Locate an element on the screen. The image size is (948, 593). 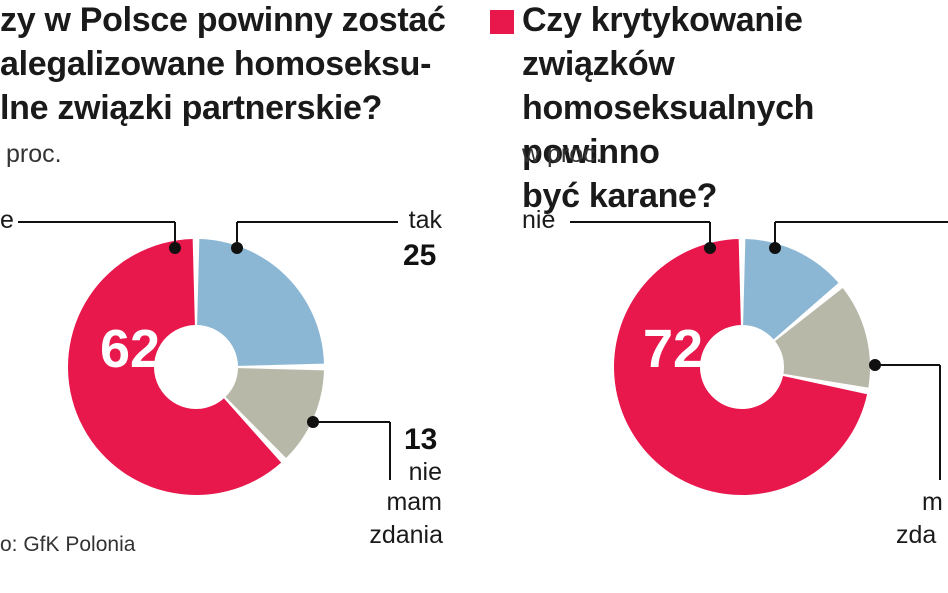
leader-nie-1-dot is located at coordinates (175, 248).